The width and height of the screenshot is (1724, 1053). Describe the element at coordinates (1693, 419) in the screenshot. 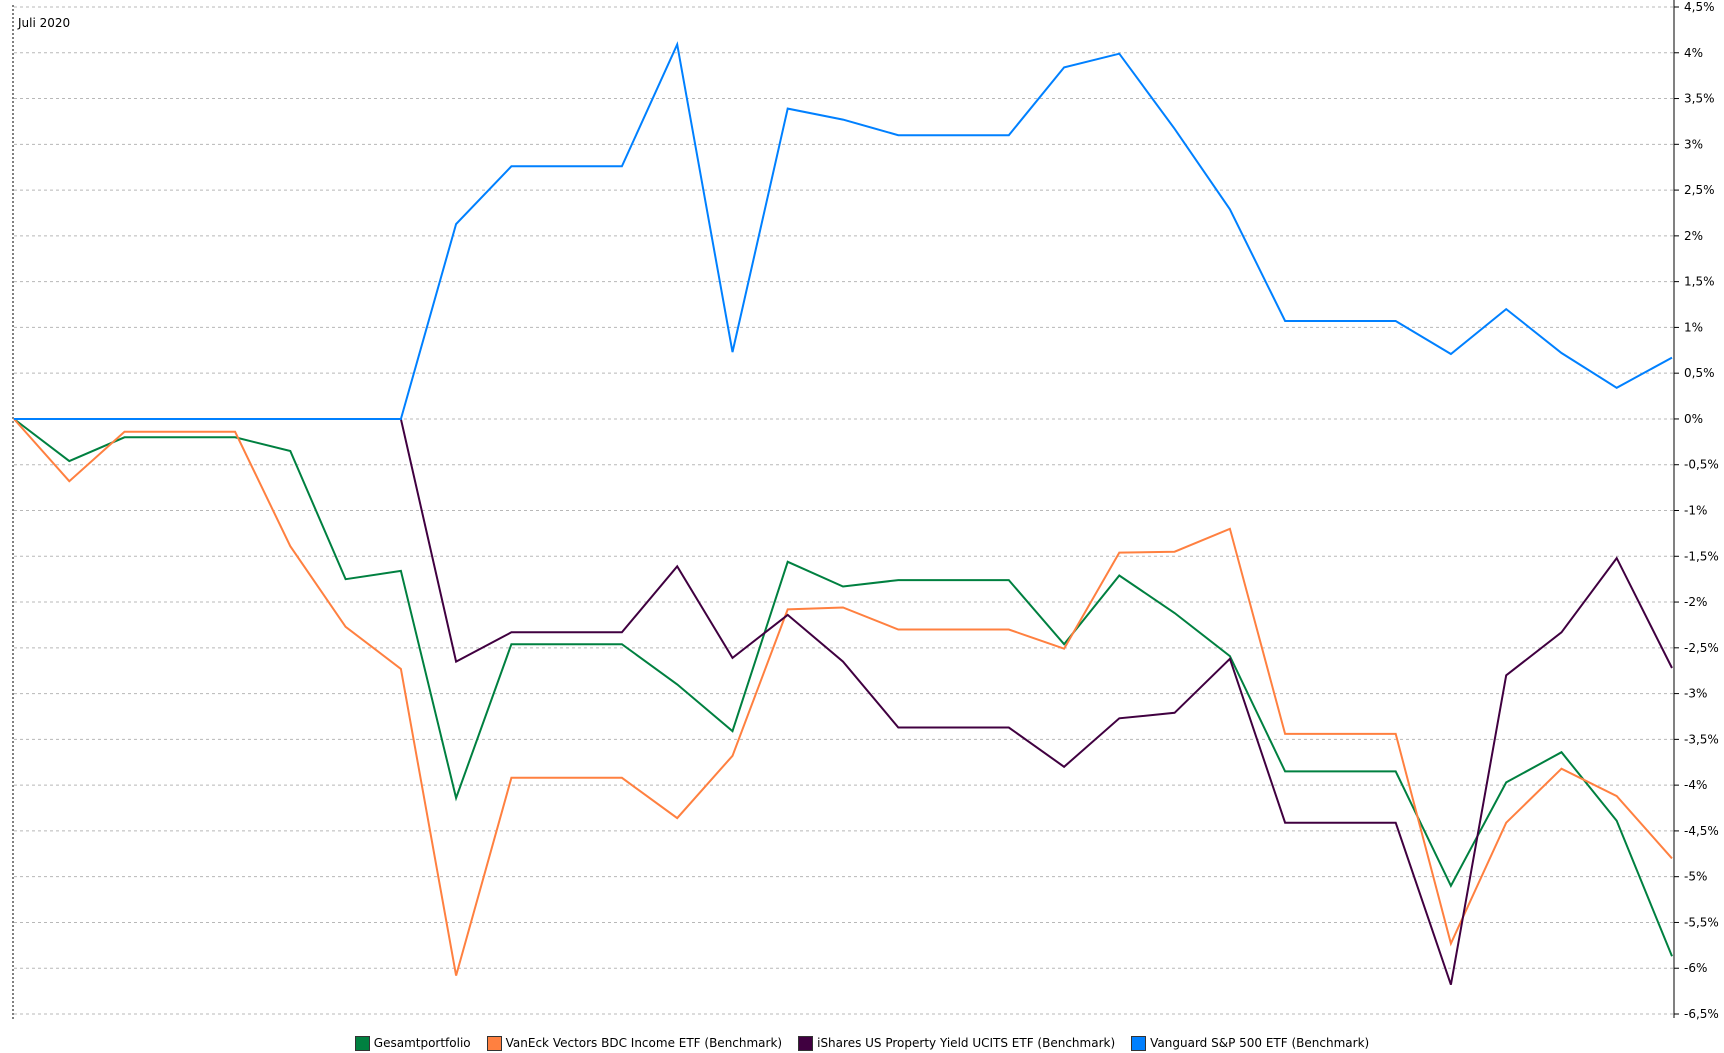

I see `y-tick-label: 0%` at that location.